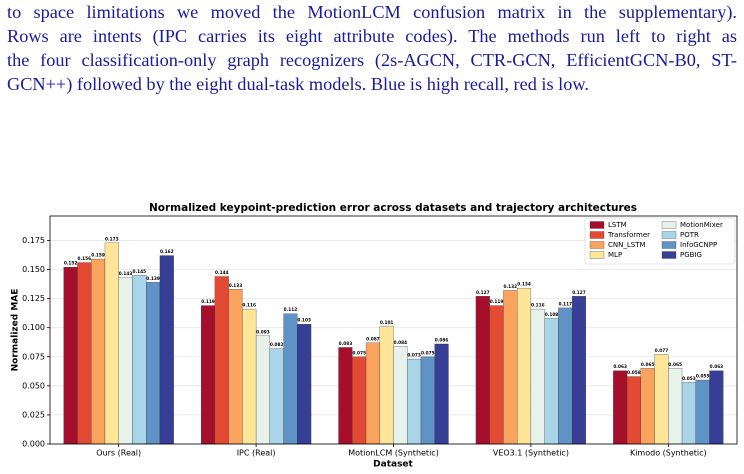  What do you see at coordinates (33, 356) in the screenshot?
I see `y-tick-label: 0.075` at bounding box center [33, 356].